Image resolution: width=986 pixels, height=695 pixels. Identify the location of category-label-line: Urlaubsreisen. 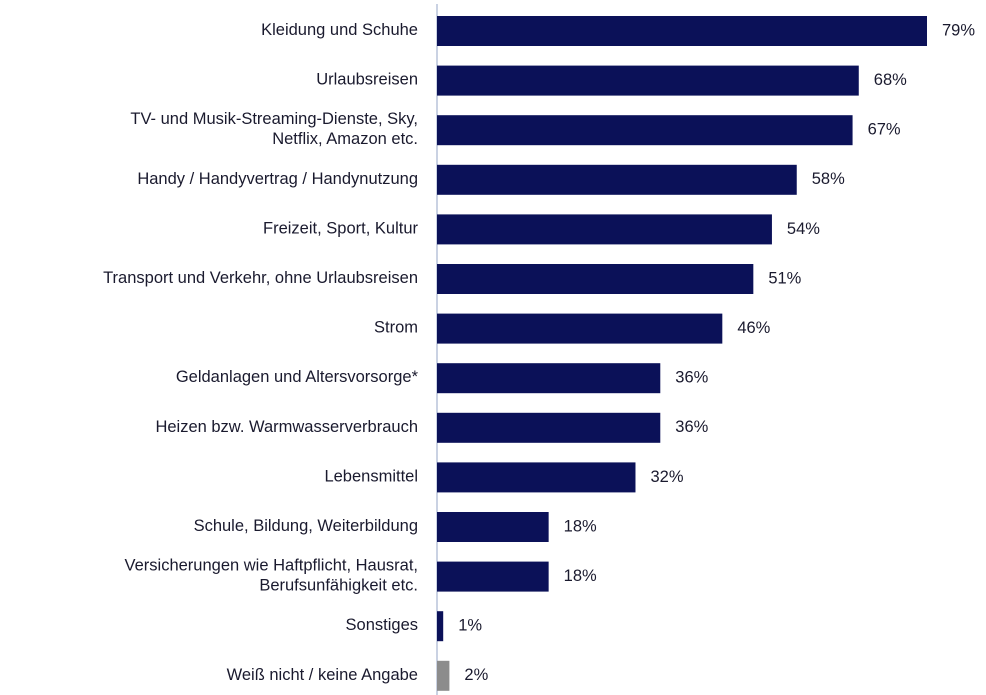
(367, 80).